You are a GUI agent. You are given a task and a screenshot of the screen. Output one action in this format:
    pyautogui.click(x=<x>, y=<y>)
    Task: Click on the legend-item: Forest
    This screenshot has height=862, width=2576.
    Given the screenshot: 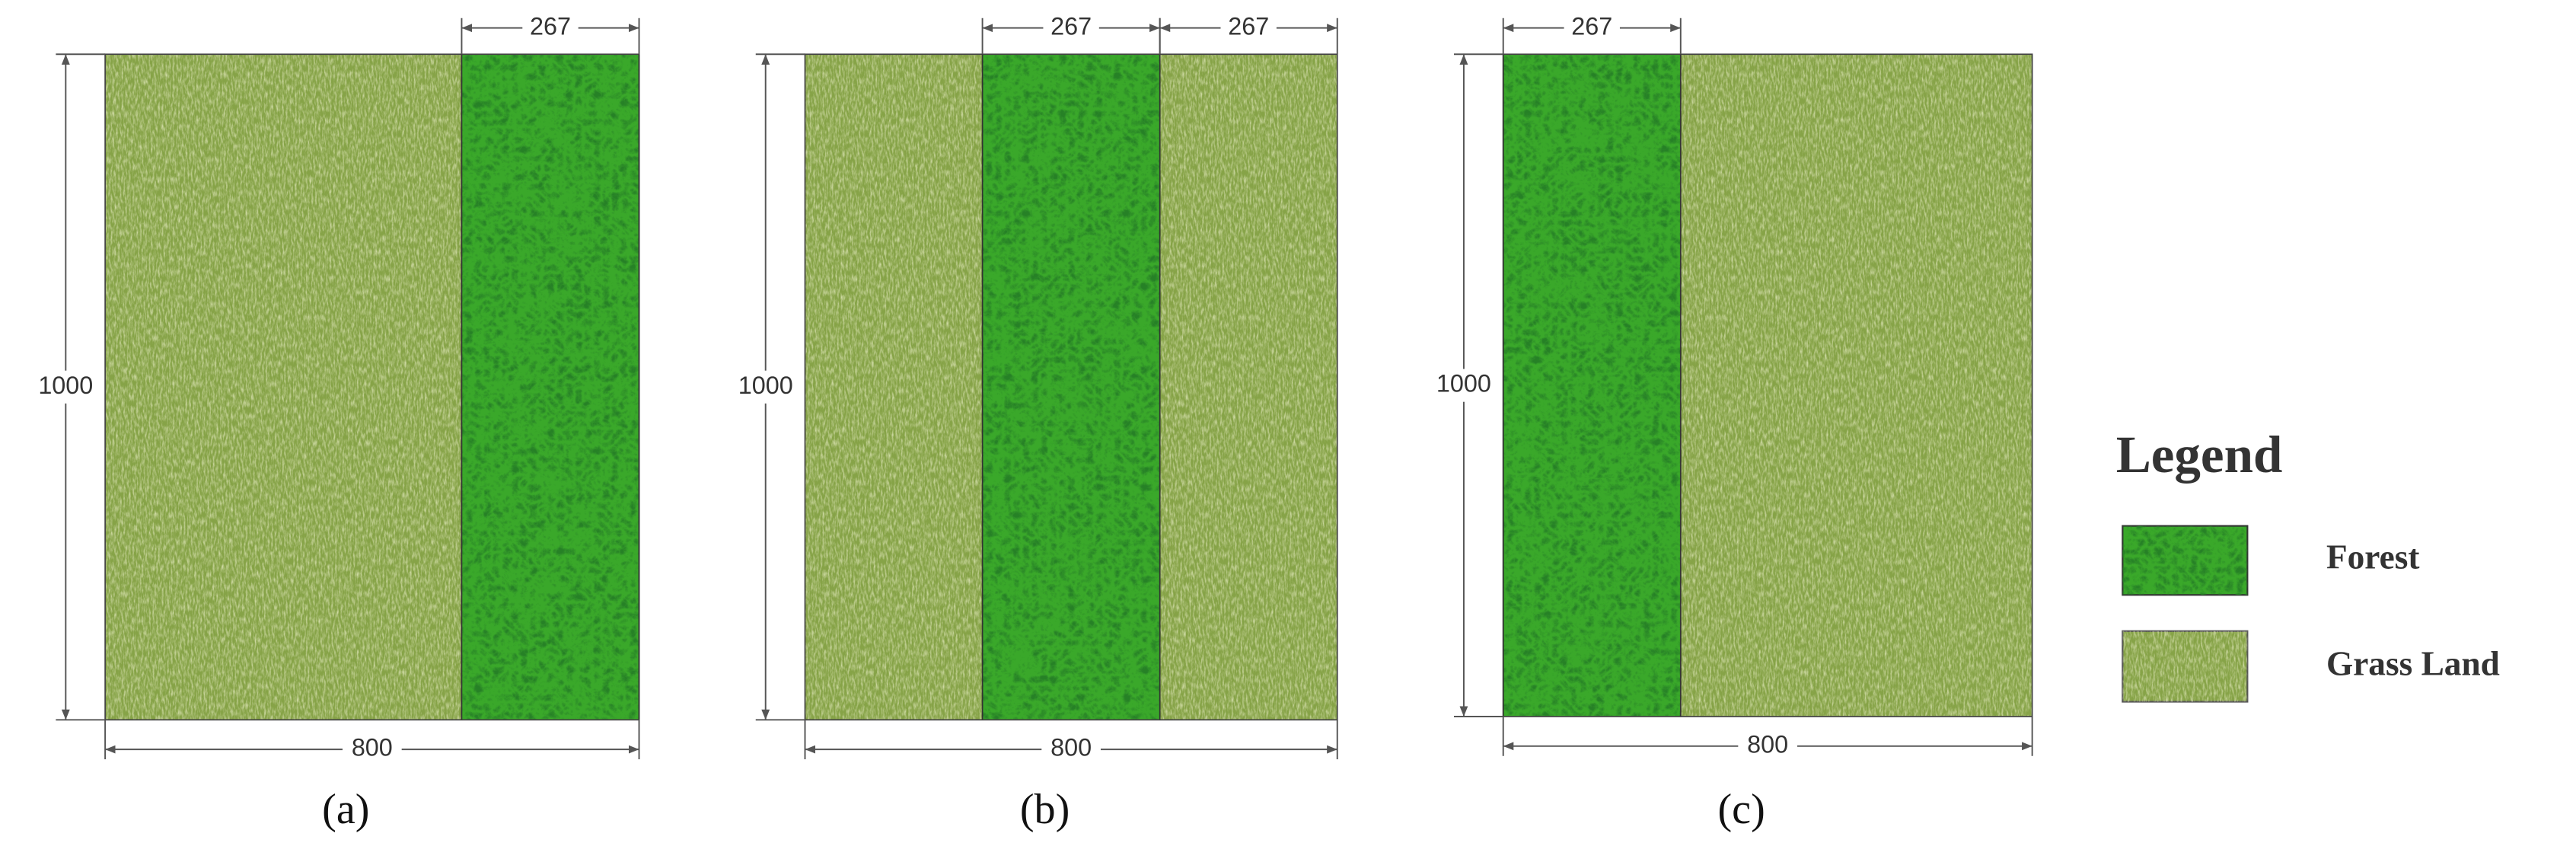 What is the action you would take?
    pyautogui.click(x=2372, y=557)
    